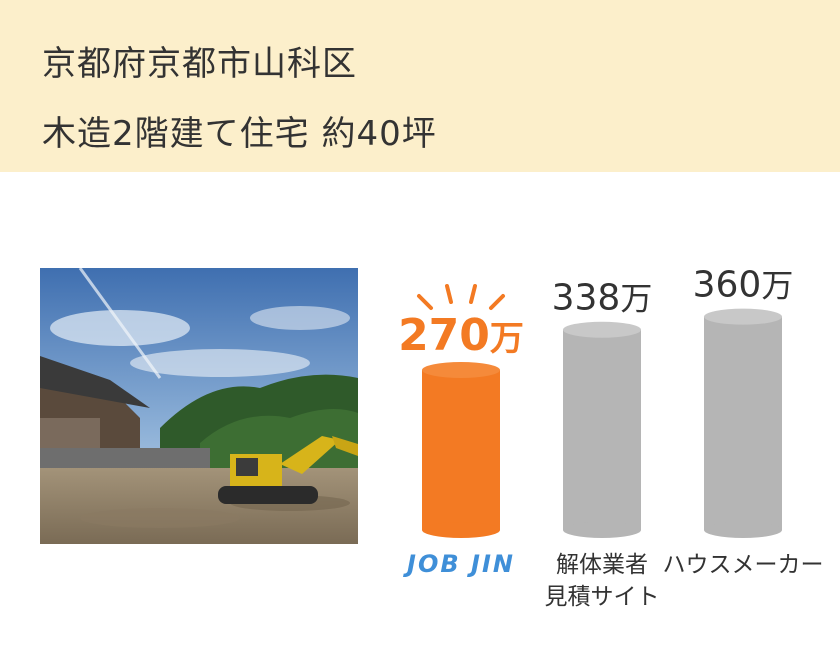 This screenshot has width=840, height=664. I want to click on category-label-1-1: 見積サイト, so click(602, 597).